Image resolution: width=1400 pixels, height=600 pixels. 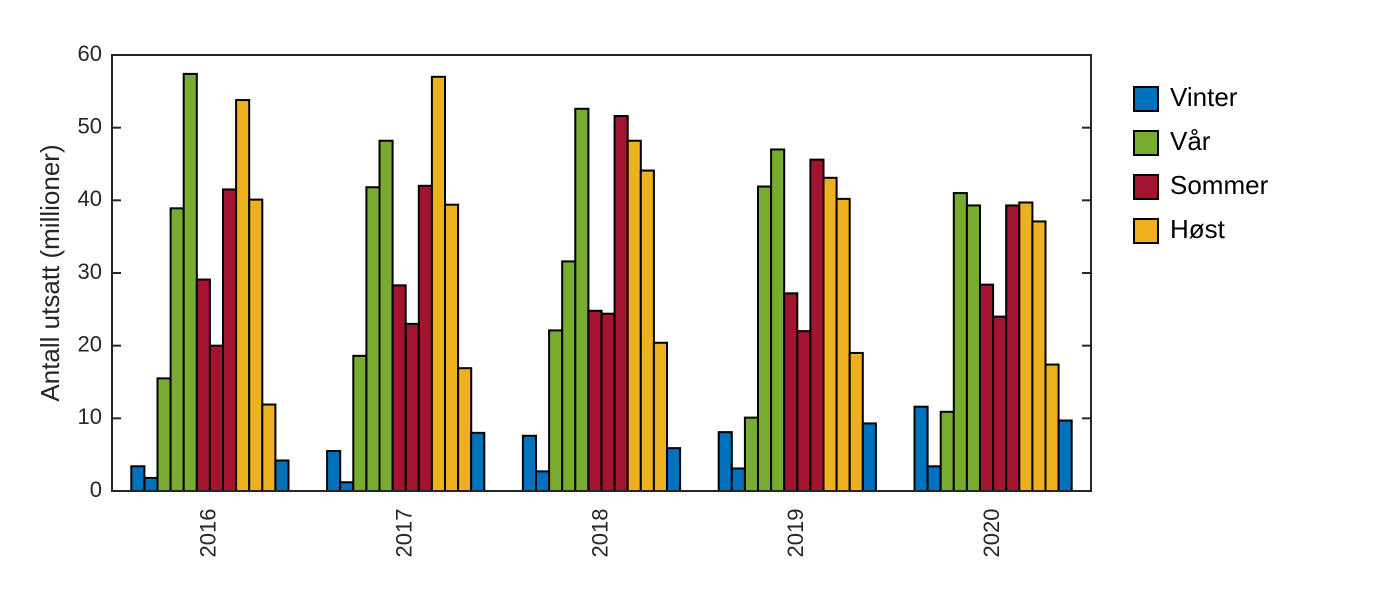 What do you see at coordinates (599, 533) in the screenshot?
I see `x-tick-label: 2018` at bounding box center [599, 533].